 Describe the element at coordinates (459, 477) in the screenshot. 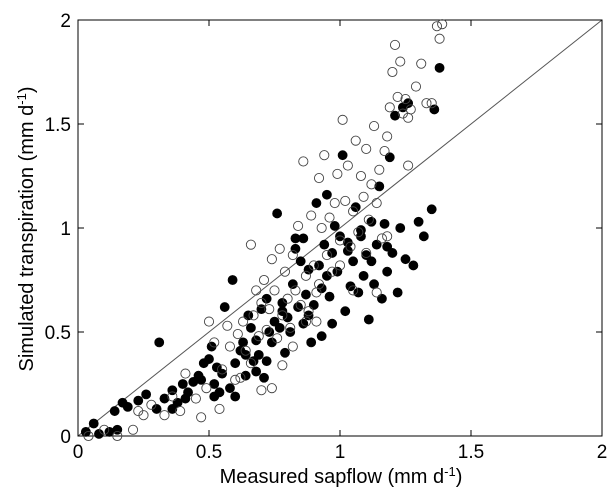

I see `x-axis-label-end: )` at that location.